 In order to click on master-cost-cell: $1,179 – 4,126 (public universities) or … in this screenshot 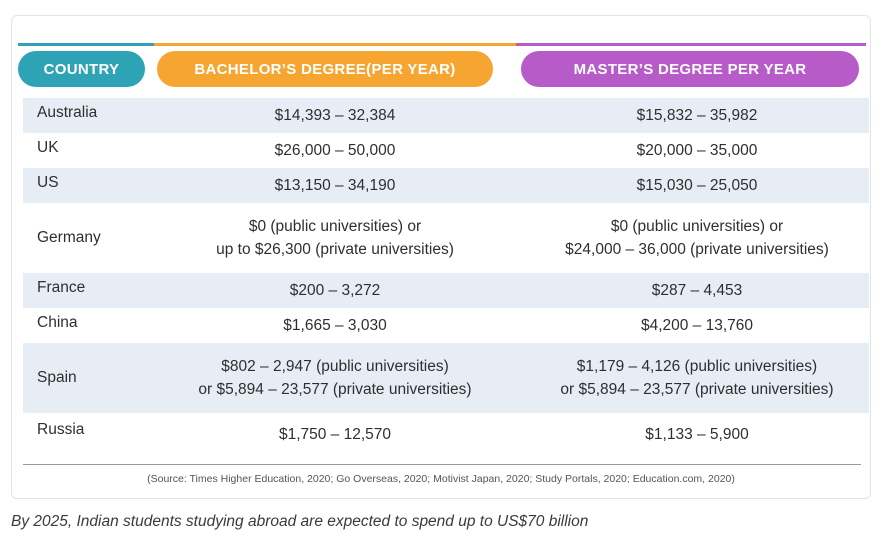, I will do `click(688, 378)`.